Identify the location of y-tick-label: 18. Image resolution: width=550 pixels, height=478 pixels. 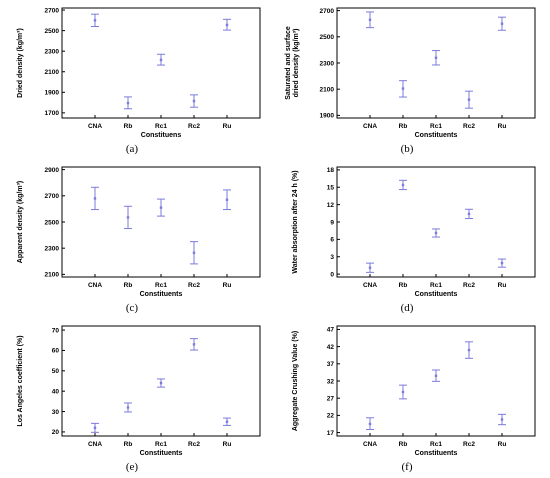
(331, 170).